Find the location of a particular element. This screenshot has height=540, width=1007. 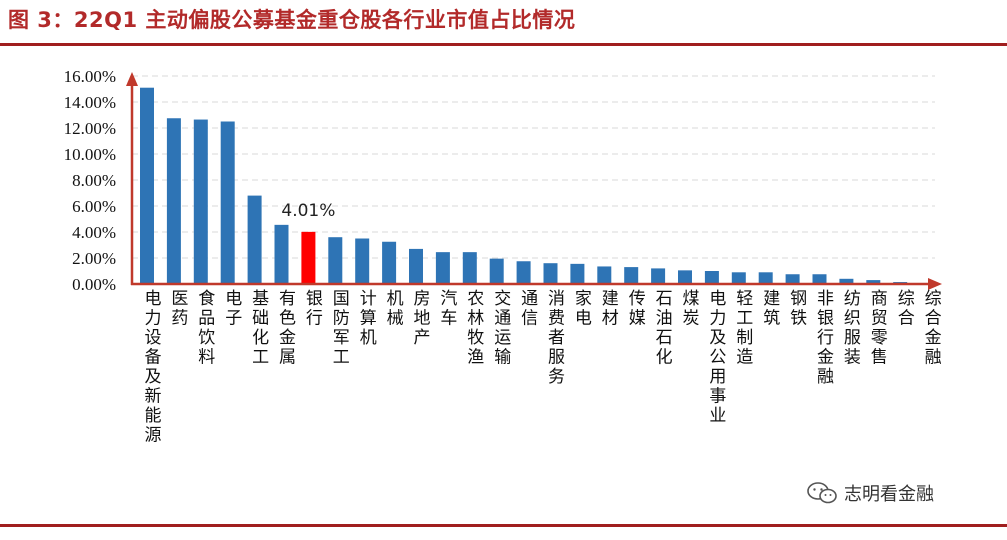

x-tick-label: 汽车 is located at coordinates (448, 309).